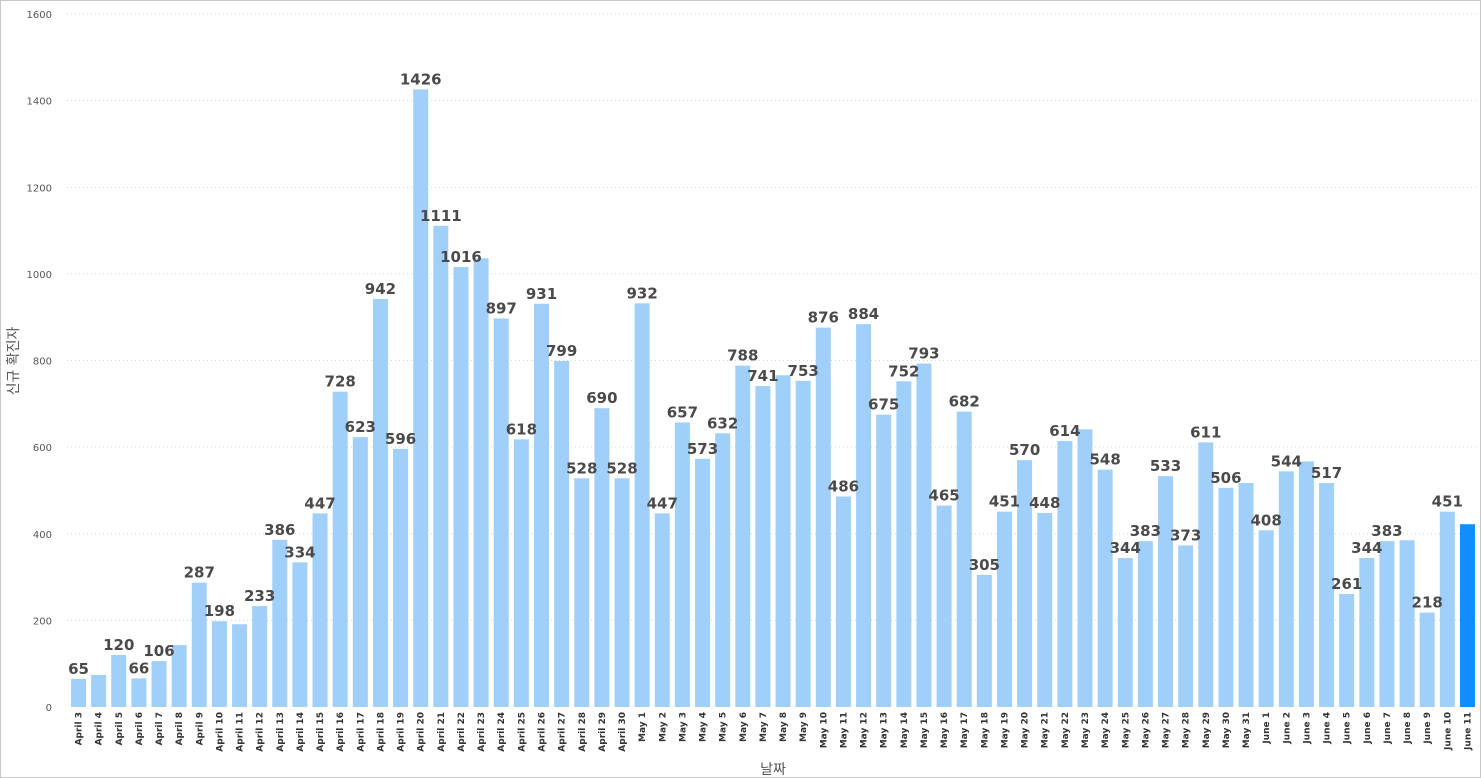 Image resolution: width=1481 pixels, height=778 pixels. Describe the element at coordinates (39, 362) in the screenshot. I see `y-axis-ticks: 0 200 400 600 800 1000 1200 1400 1600` at that location.